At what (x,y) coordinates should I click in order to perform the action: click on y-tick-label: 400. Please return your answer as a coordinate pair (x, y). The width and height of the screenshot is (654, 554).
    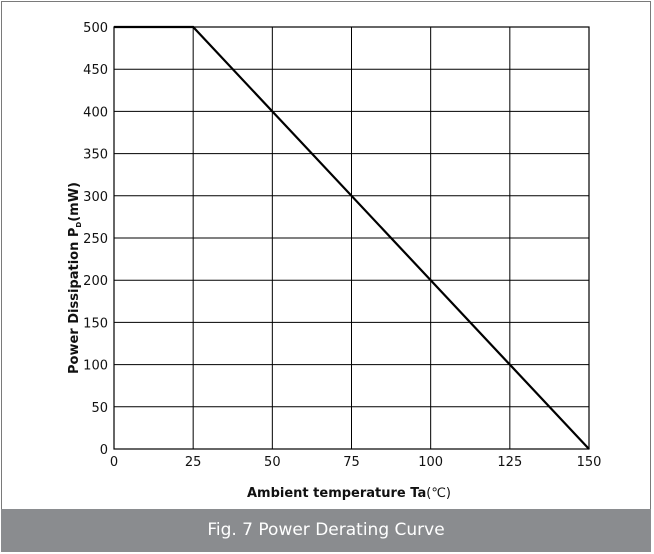
    Looking at the image, I should click on (95, 112).